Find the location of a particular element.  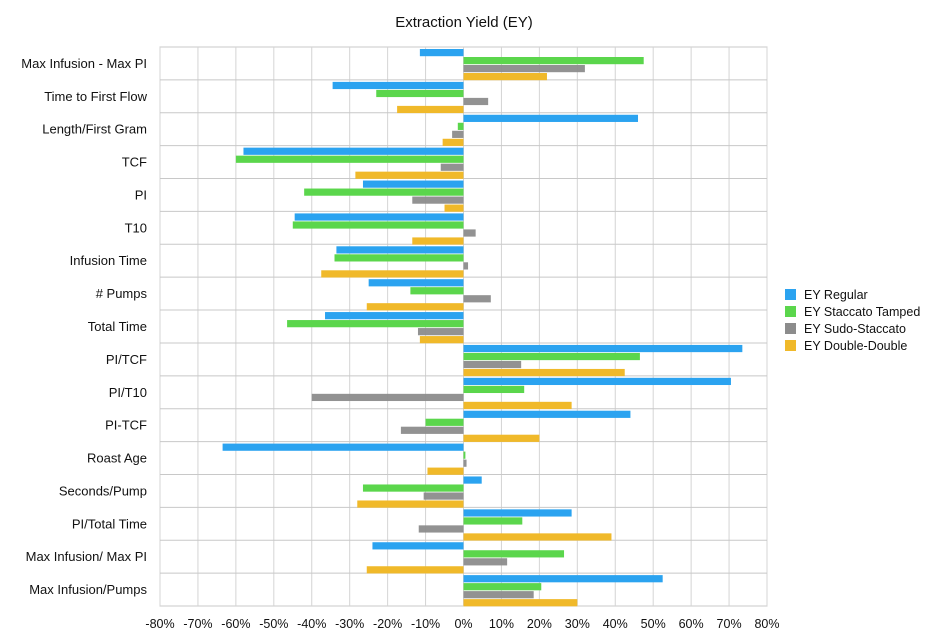

x-tick-label: -50% is located at coordinates (273, 624).